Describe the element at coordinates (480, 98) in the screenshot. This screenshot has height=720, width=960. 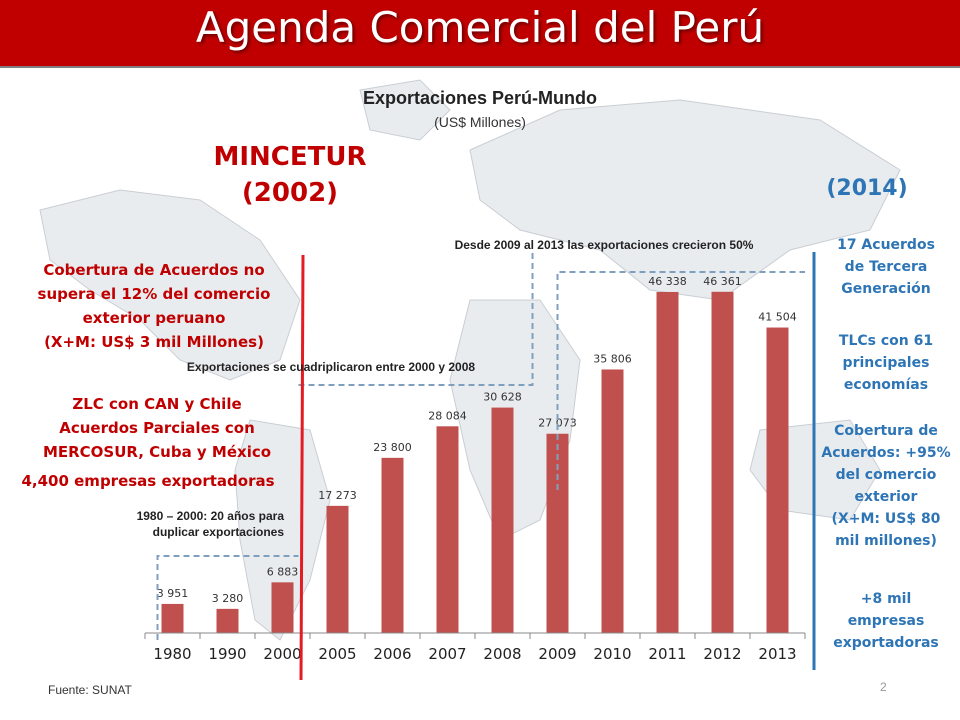
I see `chart-title: Exportaciones Perú-Mundo` at that location.